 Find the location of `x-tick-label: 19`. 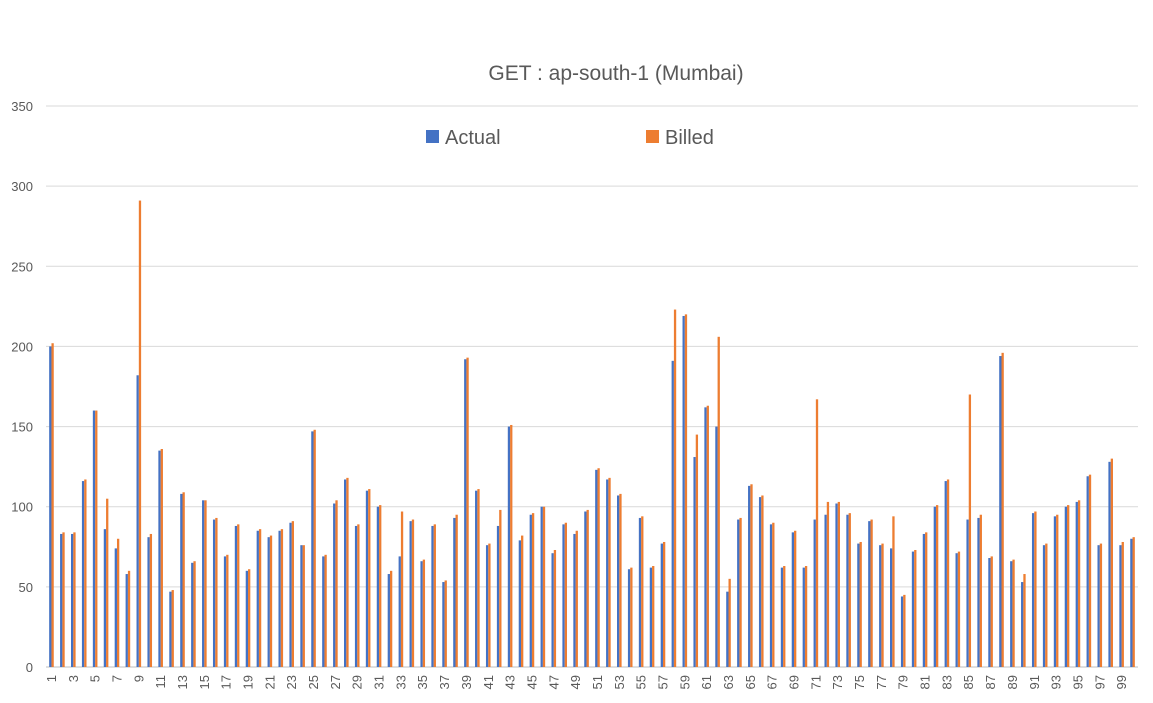

x-tick-label: 19 is located at coordinates (248, 682).